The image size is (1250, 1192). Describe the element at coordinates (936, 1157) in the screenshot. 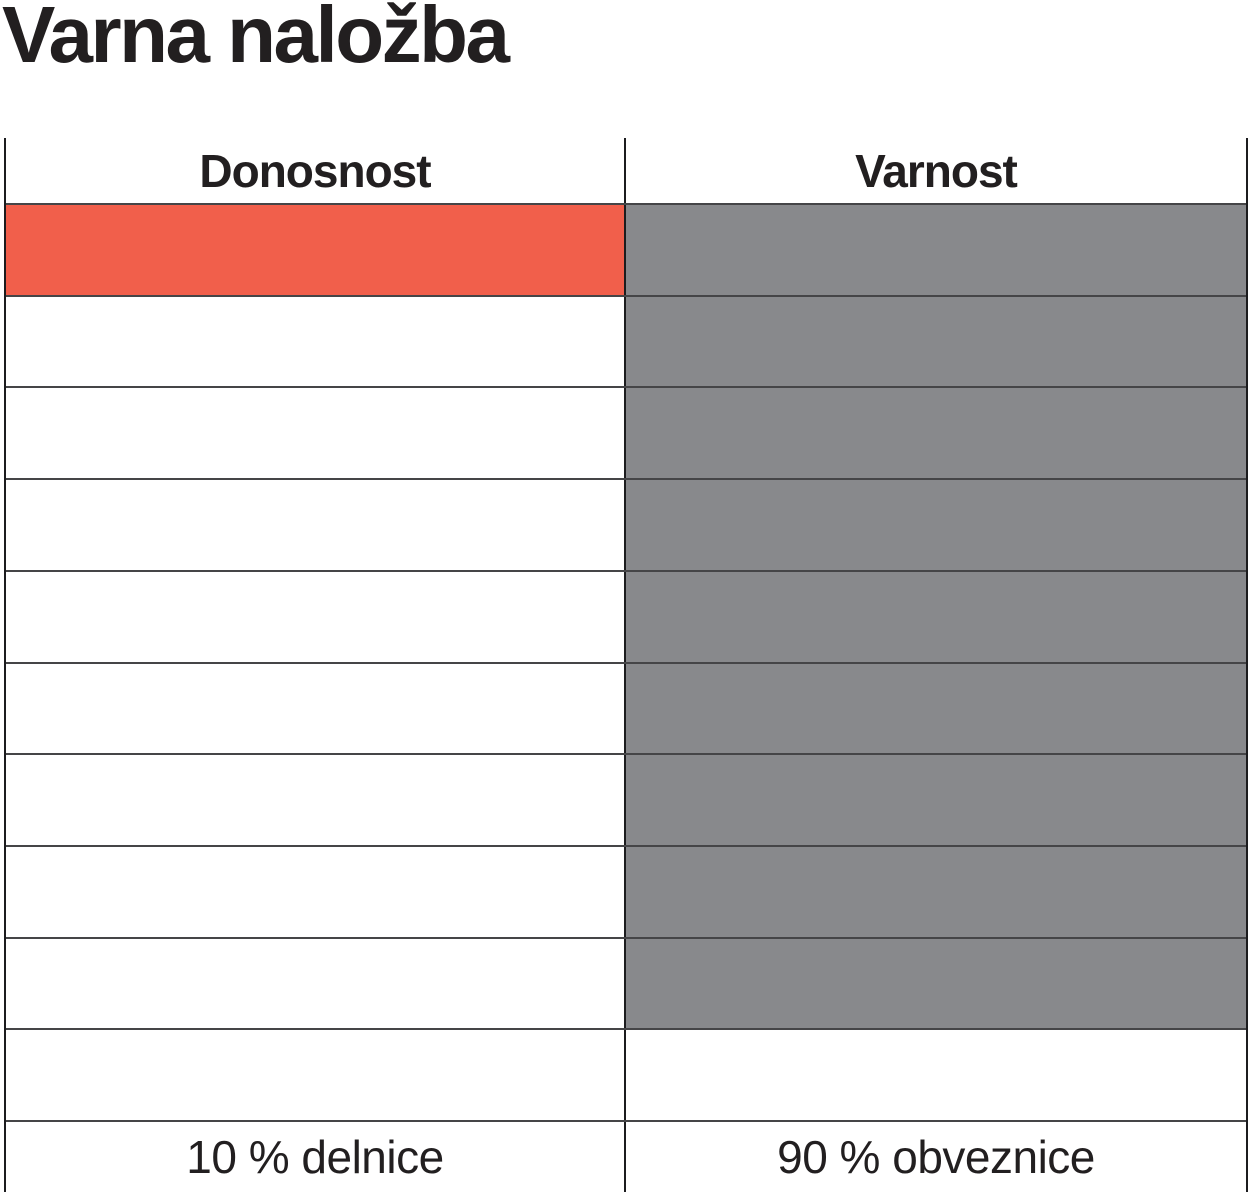

I see `label-varnost: 90 % obveznice` at that location.